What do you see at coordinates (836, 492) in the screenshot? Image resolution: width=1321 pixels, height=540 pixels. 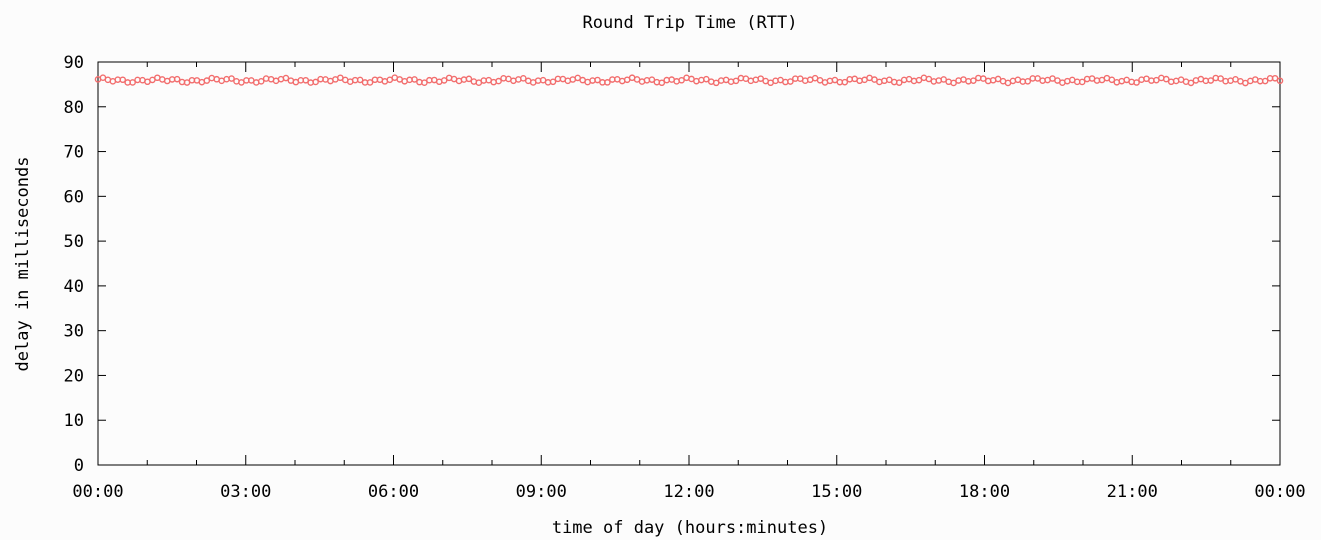 I see `x-tick-label: 15:00` at bounding box center [836, 492].